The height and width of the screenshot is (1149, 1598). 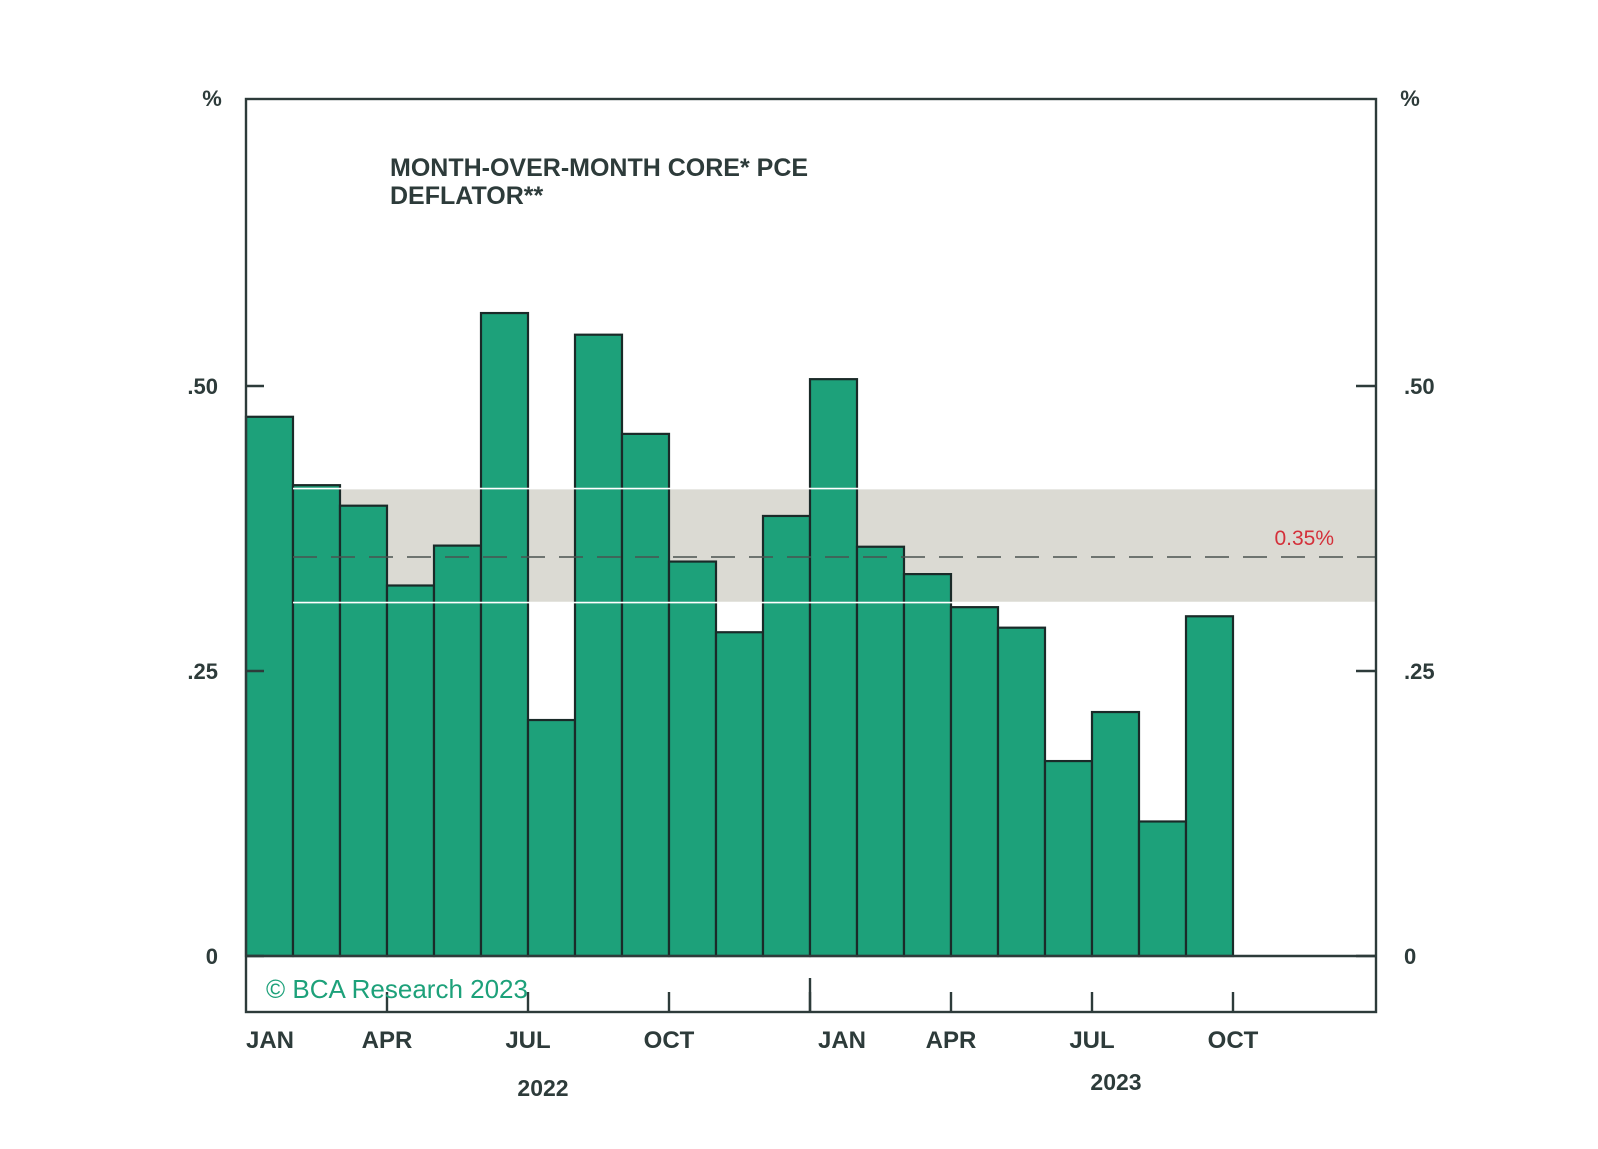 What do you see at coordinates (397, 989) in the screenshot?
I see `copyright-text: © BCA Research 2023` at bounding box center [397, 989].